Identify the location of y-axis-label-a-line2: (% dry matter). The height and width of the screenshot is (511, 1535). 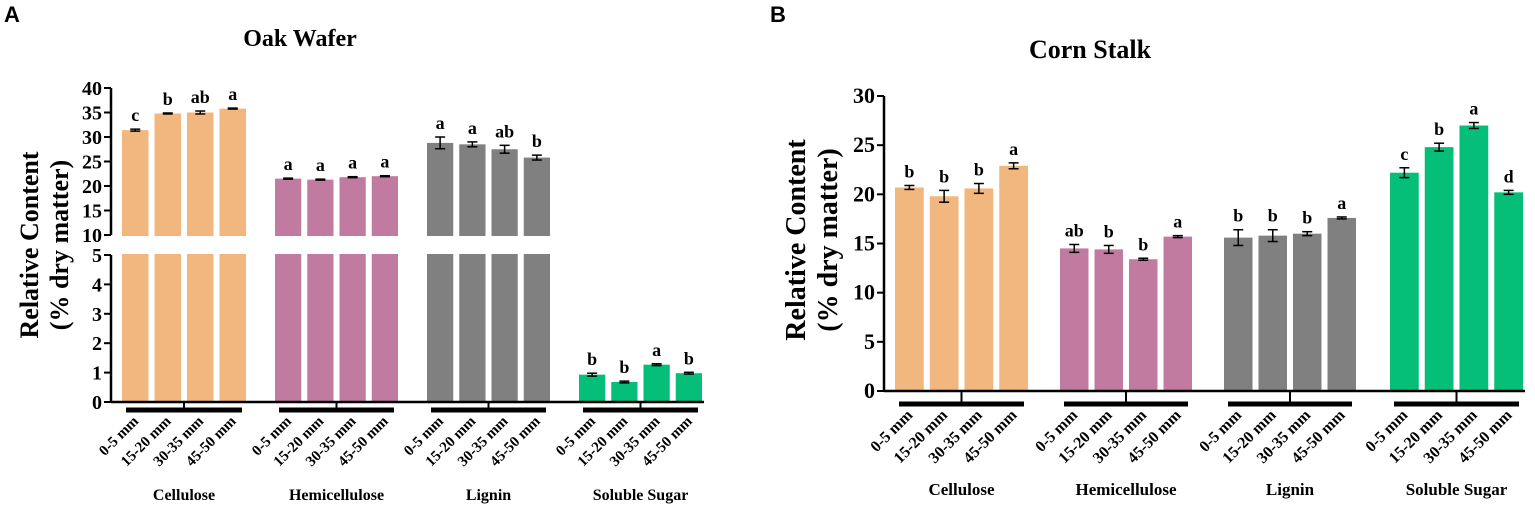
(59, 245).